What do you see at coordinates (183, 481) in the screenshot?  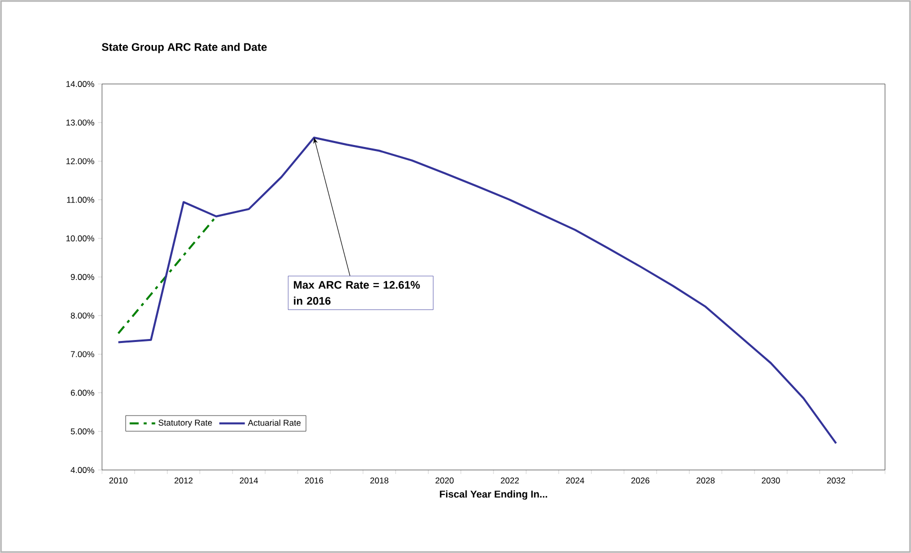 I see `x-tick-label: 2012` at bounding box center [183, 481].